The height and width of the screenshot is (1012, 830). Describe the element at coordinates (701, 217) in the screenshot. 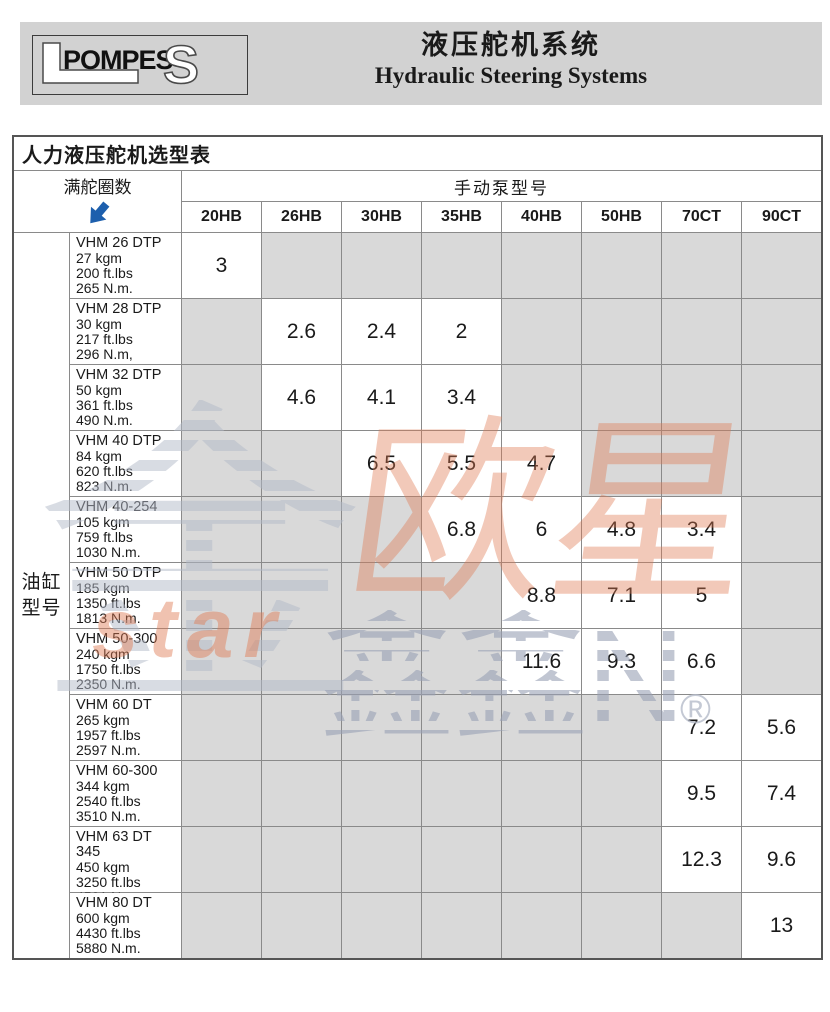

I see `column-header-70ct: 70CT` at that location.